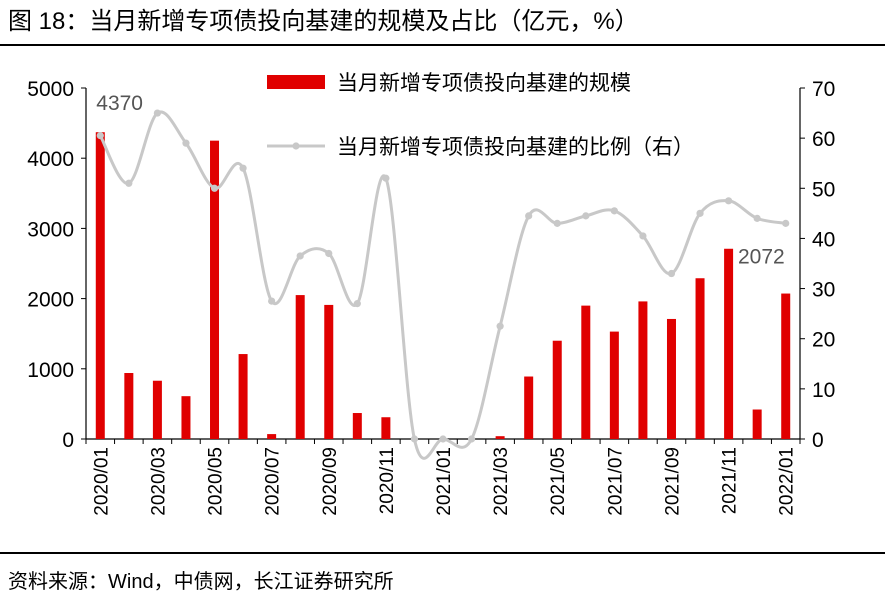 The width and height of the screenshot is (885, 612). I want to click on x-tick-label: 2020/01, so click(101, 481).